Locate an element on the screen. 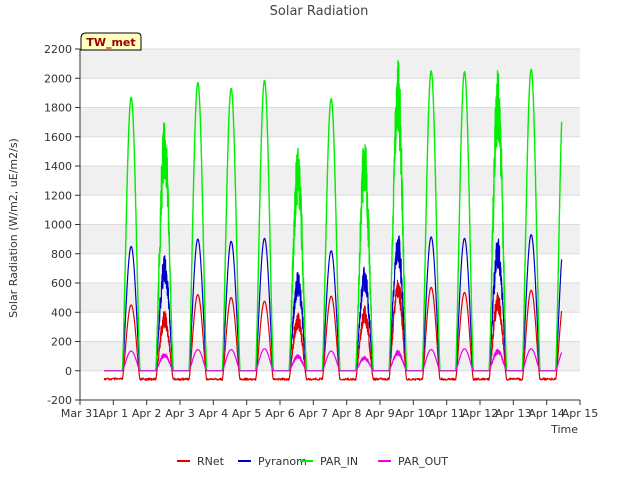 The height and width of the screenshot is (480, 640). y-tick-label: 1200 is located at coordinates (58, 195).